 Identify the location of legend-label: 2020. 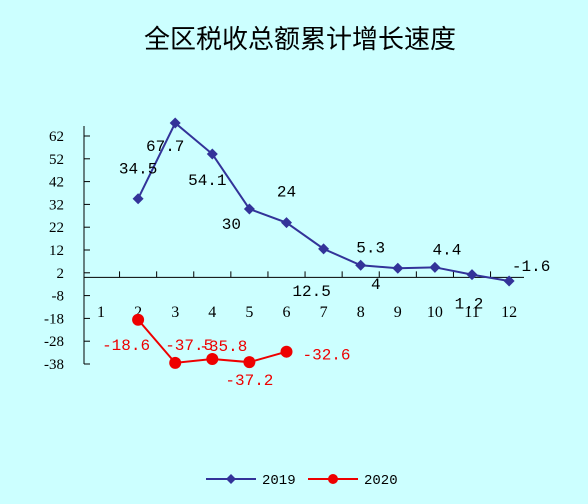
(381, 481).